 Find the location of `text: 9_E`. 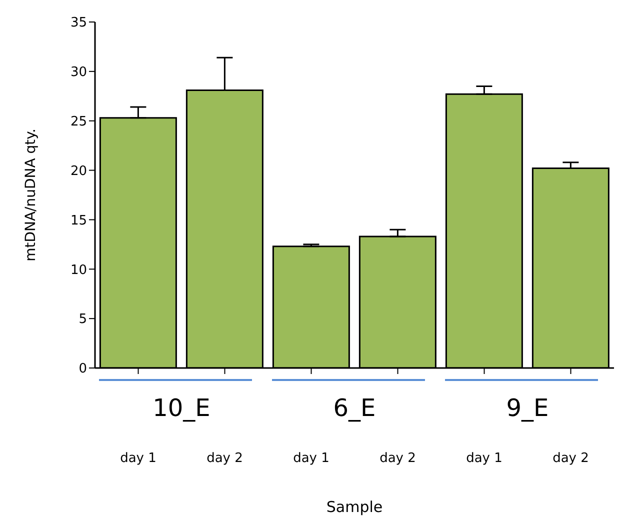

text: 9_E is located at coordinates (527, 408).